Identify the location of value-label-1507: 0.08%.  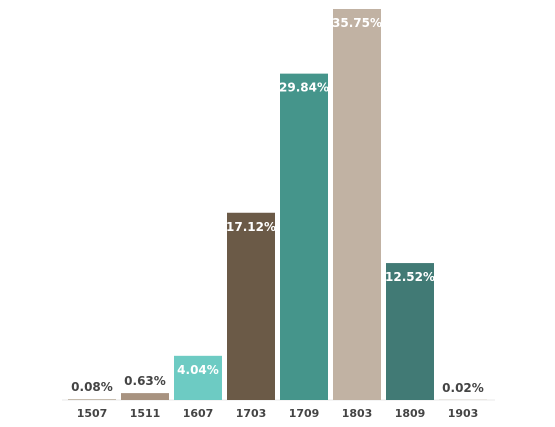
(92, 387).